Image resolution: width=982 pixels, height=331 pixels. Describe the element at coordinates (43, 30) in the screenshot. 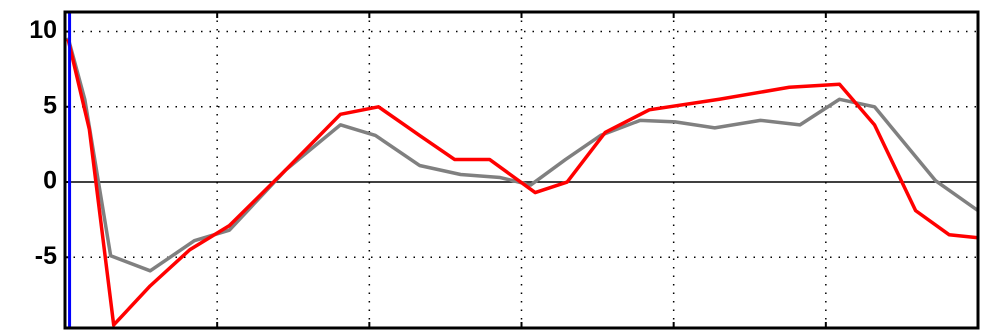

I see `y-tick-label: 10` at that location.